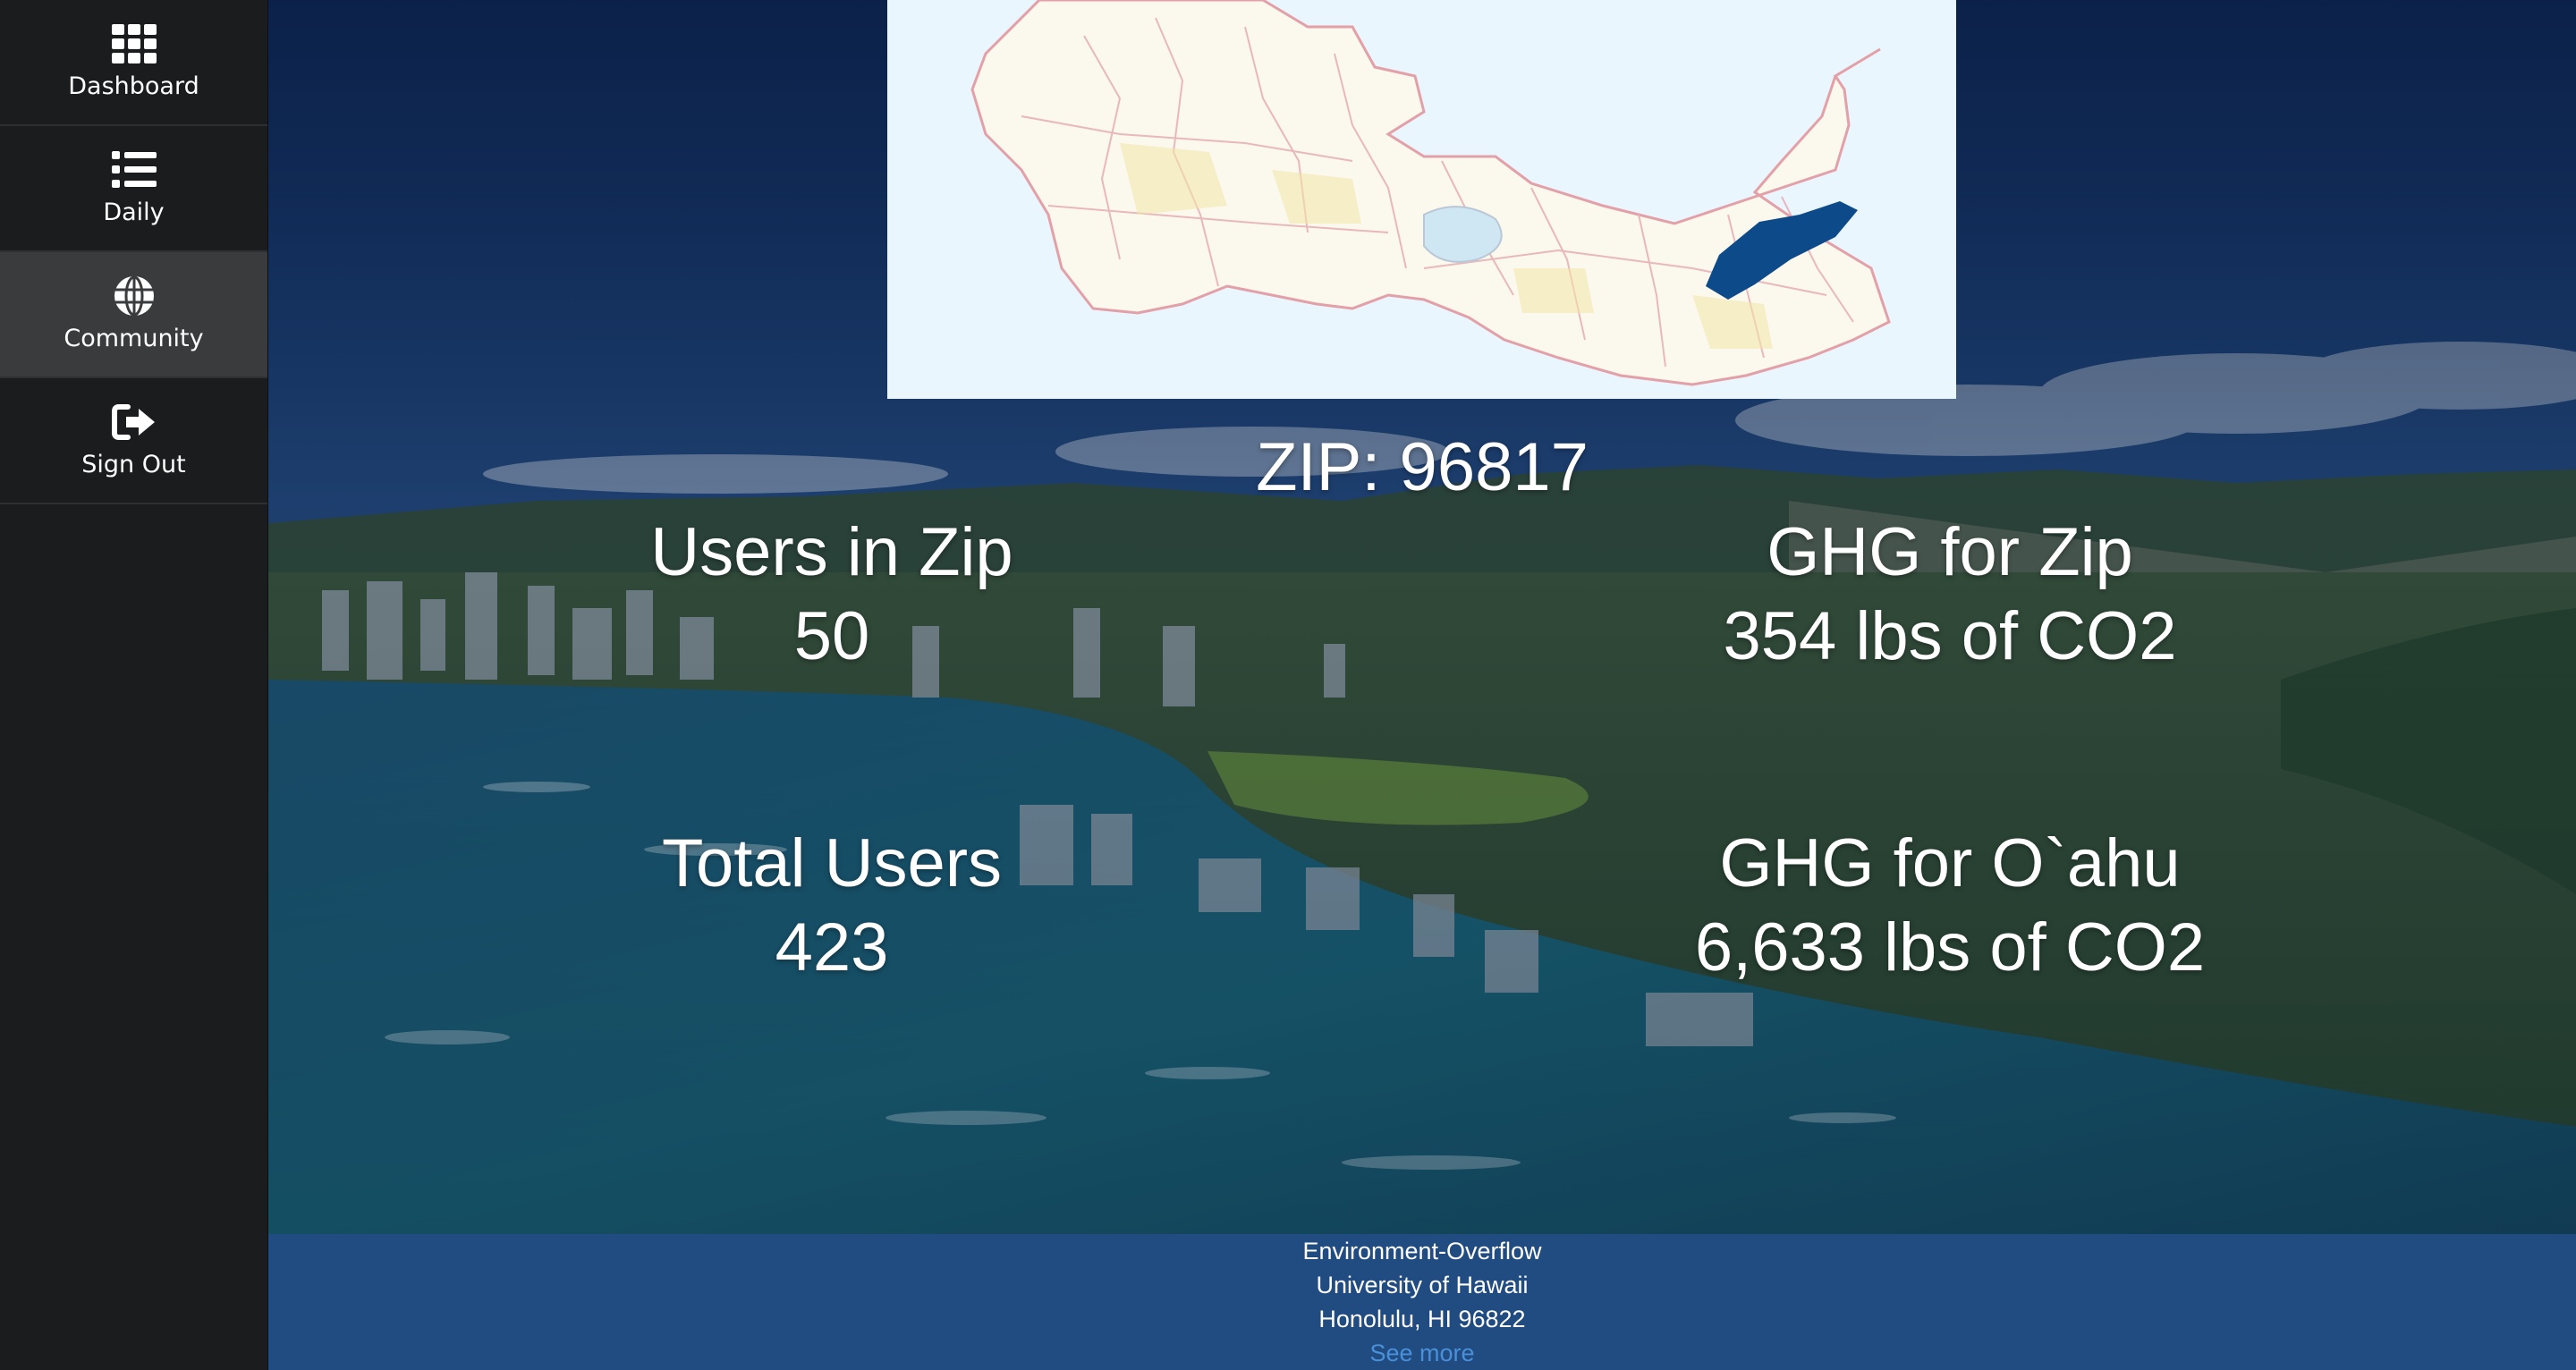 This screenshot has height=1370, width=2576. Describe the element at coordinates (134, 212) in the screenshot. I see `sidebar-item-label: Daily` at that location.